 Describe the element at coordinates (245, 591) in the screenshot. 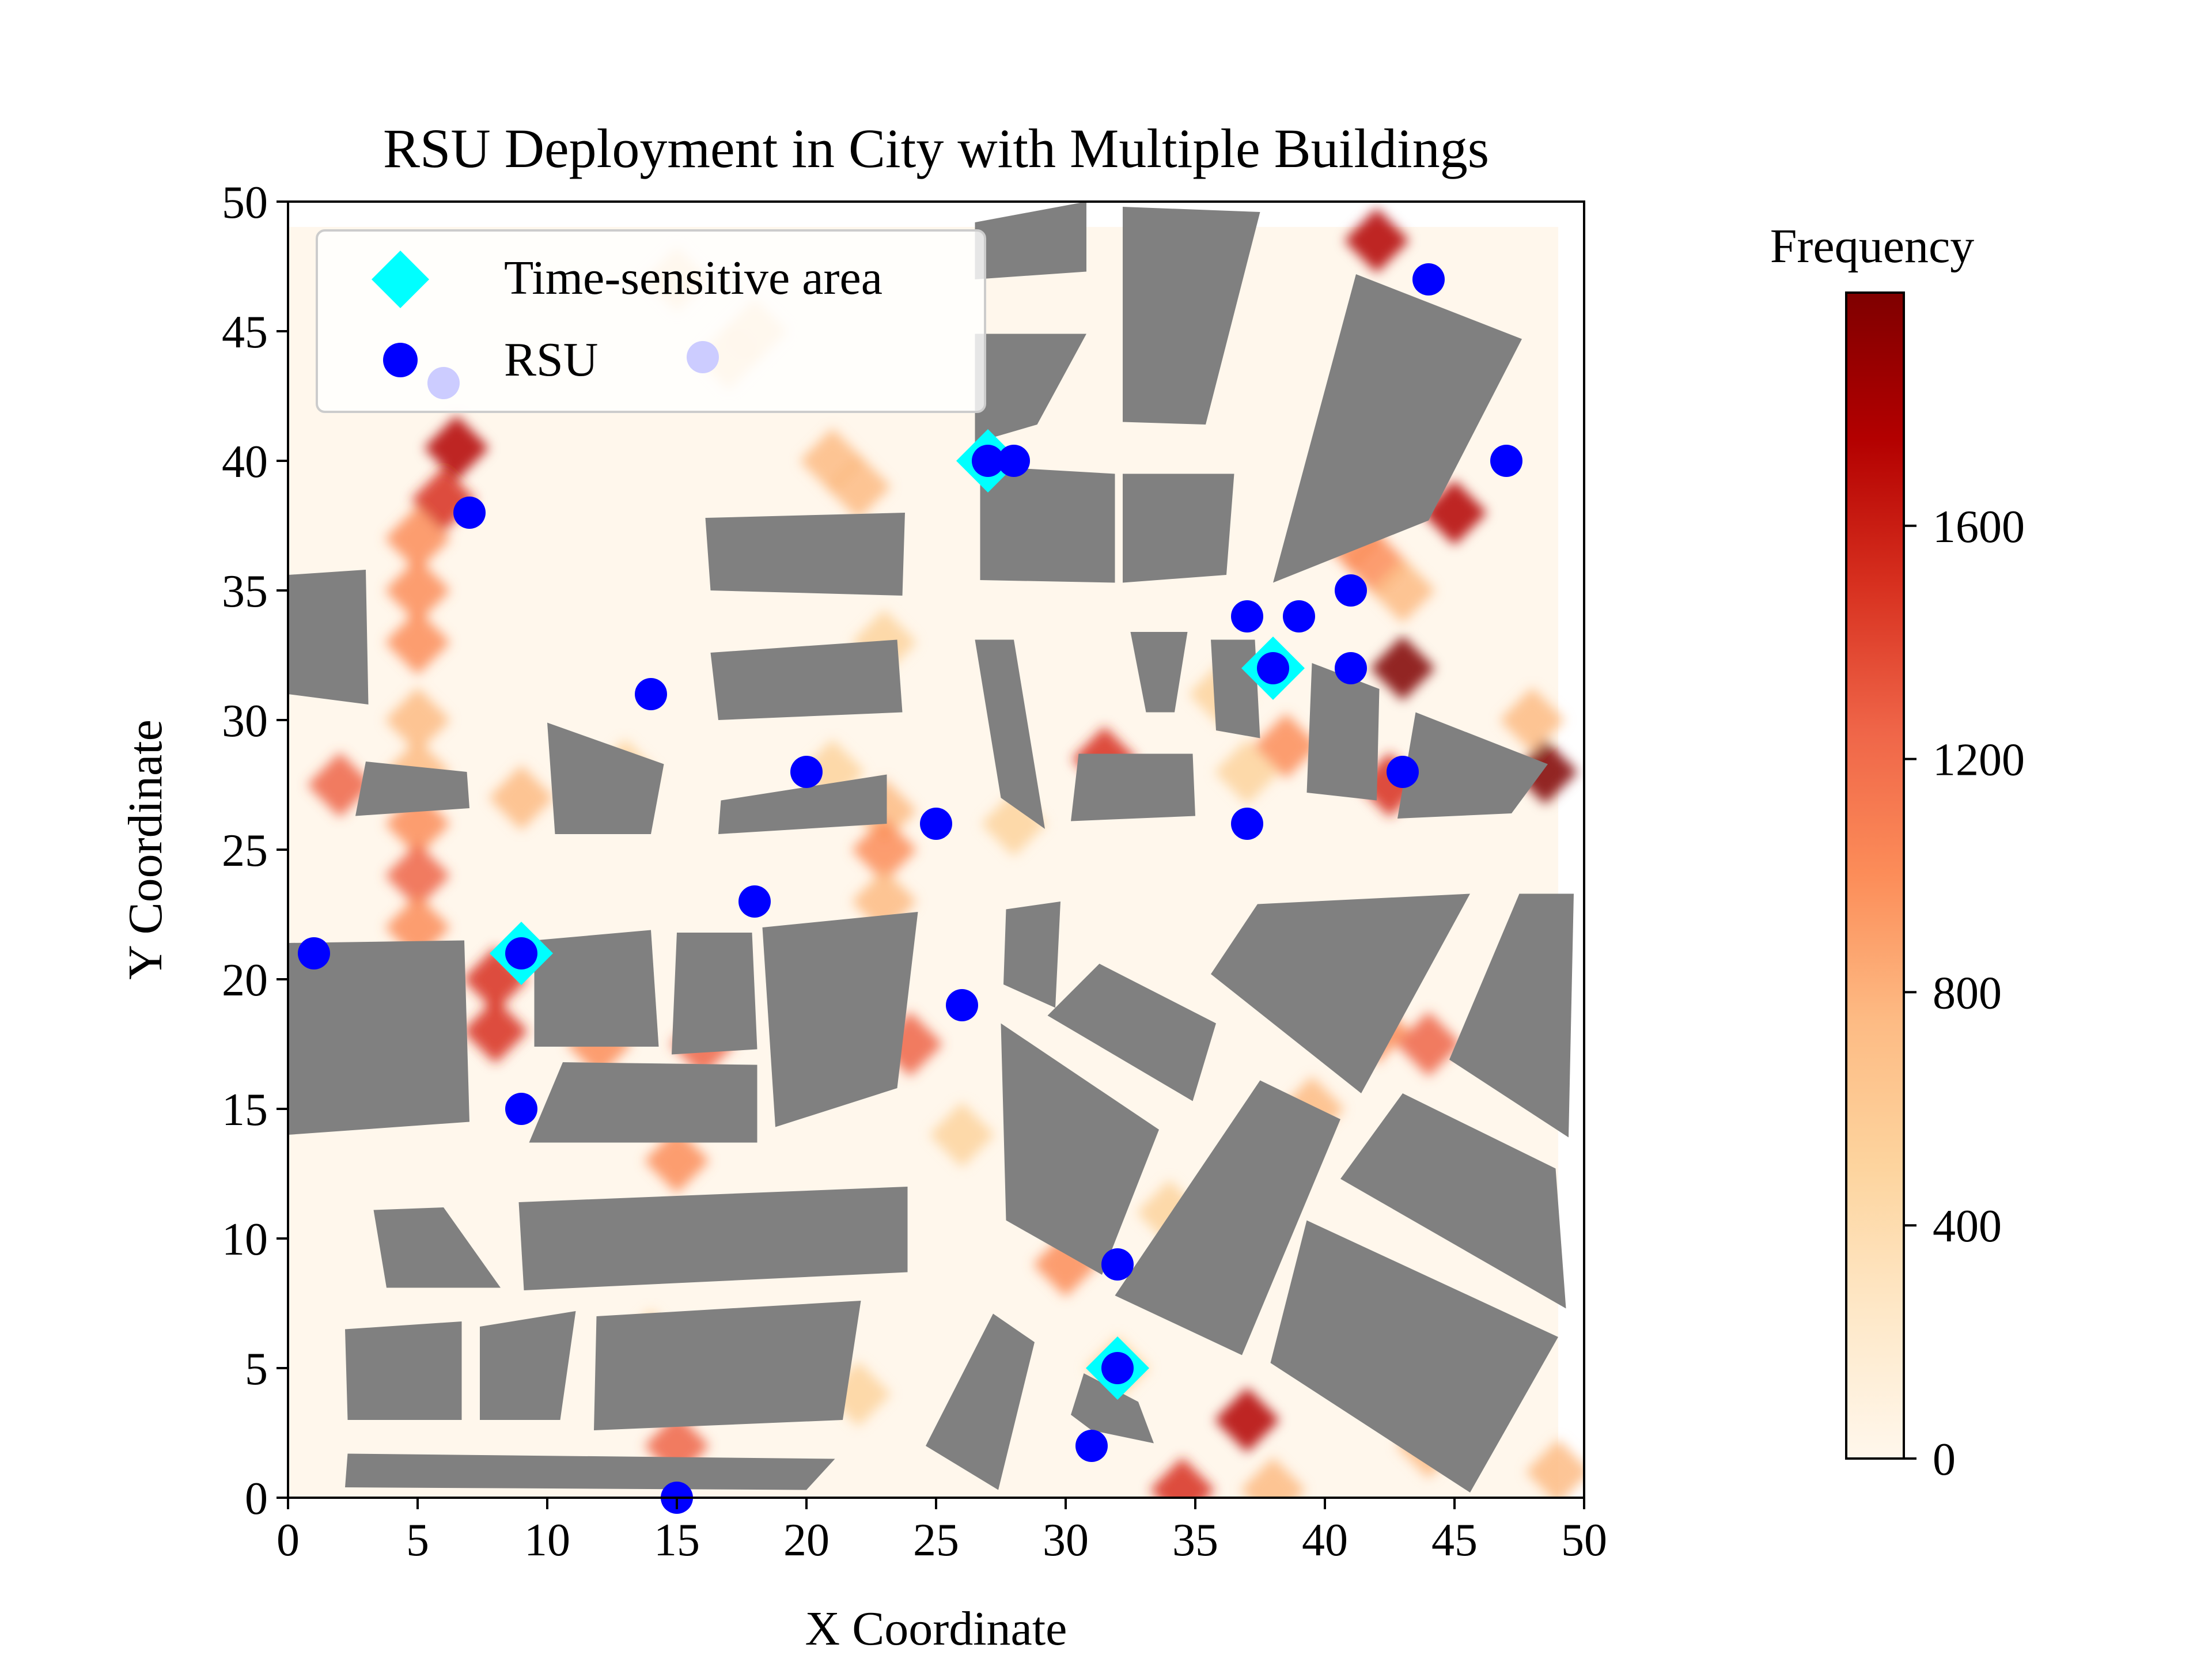

I see `y-tick-label: 35` at that location.